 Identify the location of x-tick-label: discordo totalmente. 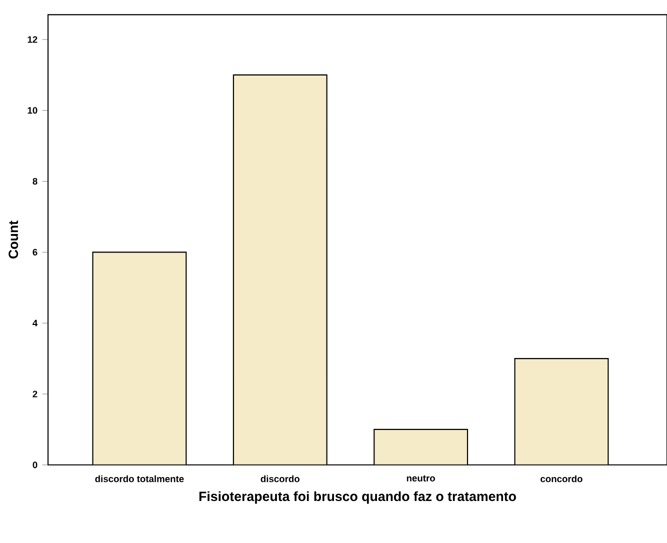
(139, 478).